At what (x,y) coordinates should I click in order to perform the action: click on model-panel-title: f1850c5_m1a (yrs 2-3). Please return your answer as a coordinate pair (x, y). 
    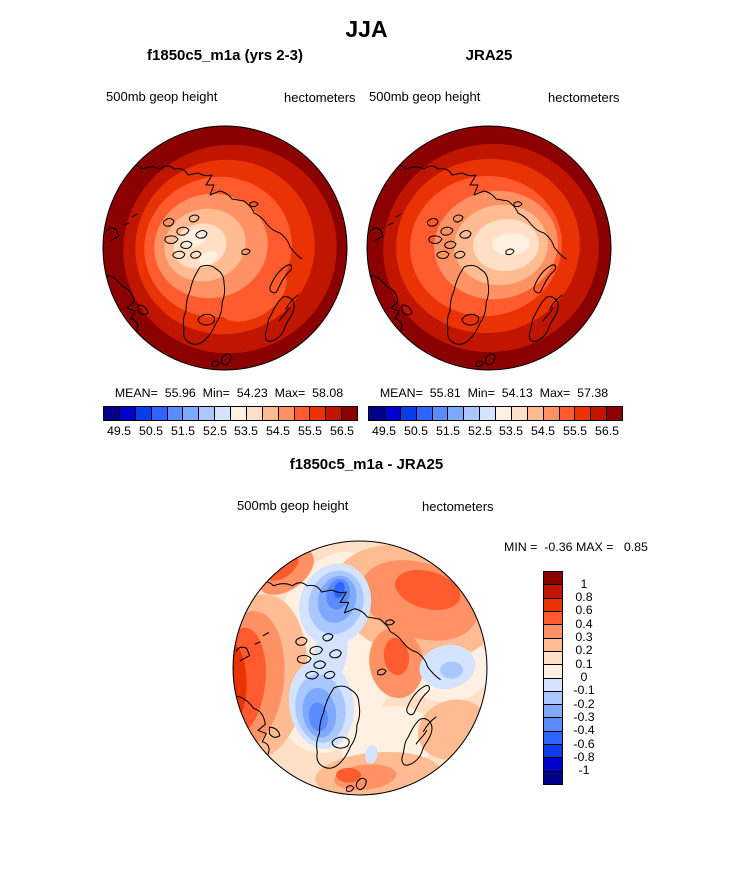
    Looking at the image, I should click on (225, 55).